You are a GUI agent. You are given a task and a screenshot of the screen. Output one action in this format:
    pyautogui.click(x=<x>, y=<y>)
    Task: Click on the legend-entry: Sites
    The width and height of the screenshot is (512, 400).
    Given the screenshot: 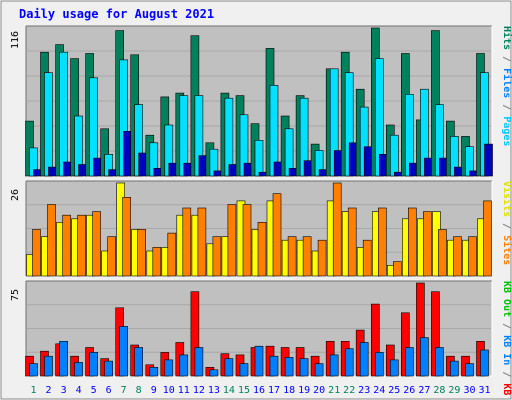 What is the action you would take?
    pyautogui.click(x=506, y=250)
    